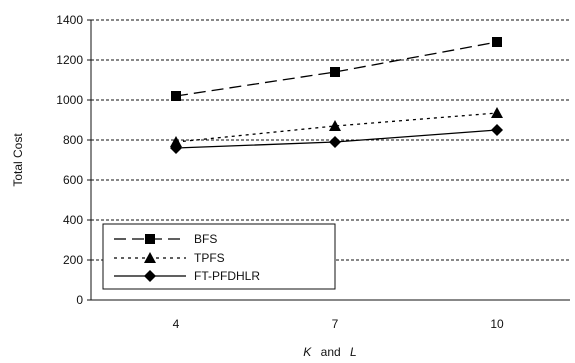 The image size is (575, 363). Describe the element at coordinates (73, 180) in the screenshot. I see `y-tick-label: 600` at that location.